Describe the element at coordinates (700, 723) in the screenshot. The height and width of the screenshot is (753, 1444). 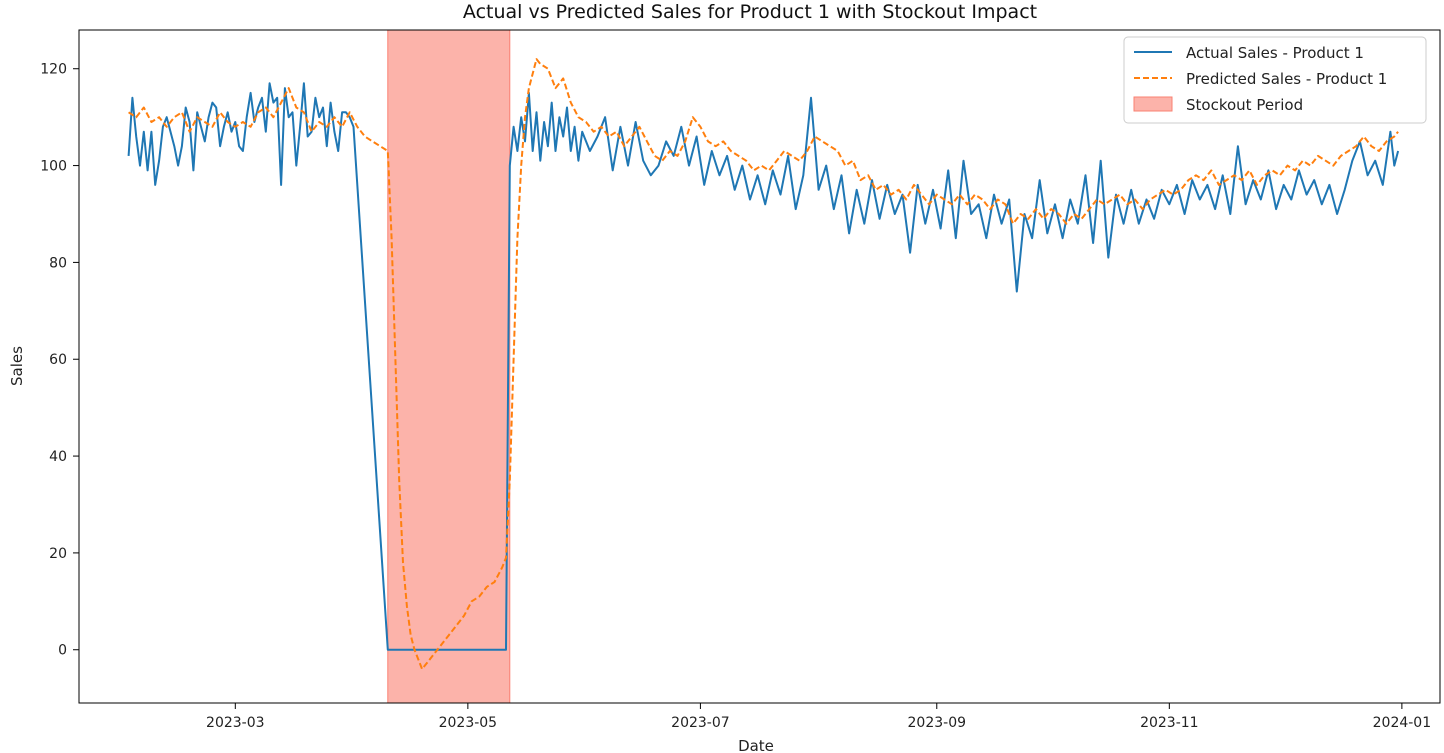
I see `x-tick-label: 2023-07` at that location.